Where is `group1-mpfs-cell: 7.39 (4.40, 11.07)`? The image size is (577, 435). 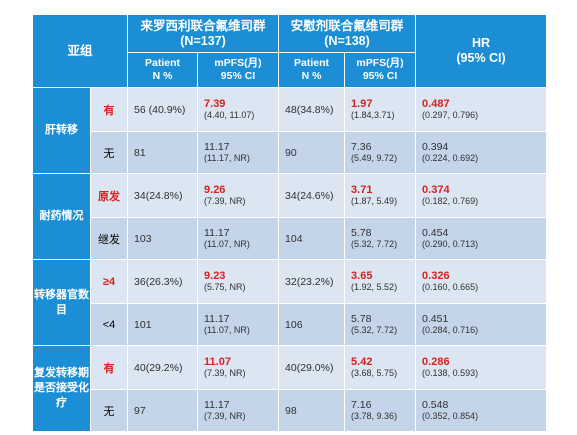 group1-mpfs-cell: 7.39 (4.40, 11.07) is located at coordinates (238, 109).